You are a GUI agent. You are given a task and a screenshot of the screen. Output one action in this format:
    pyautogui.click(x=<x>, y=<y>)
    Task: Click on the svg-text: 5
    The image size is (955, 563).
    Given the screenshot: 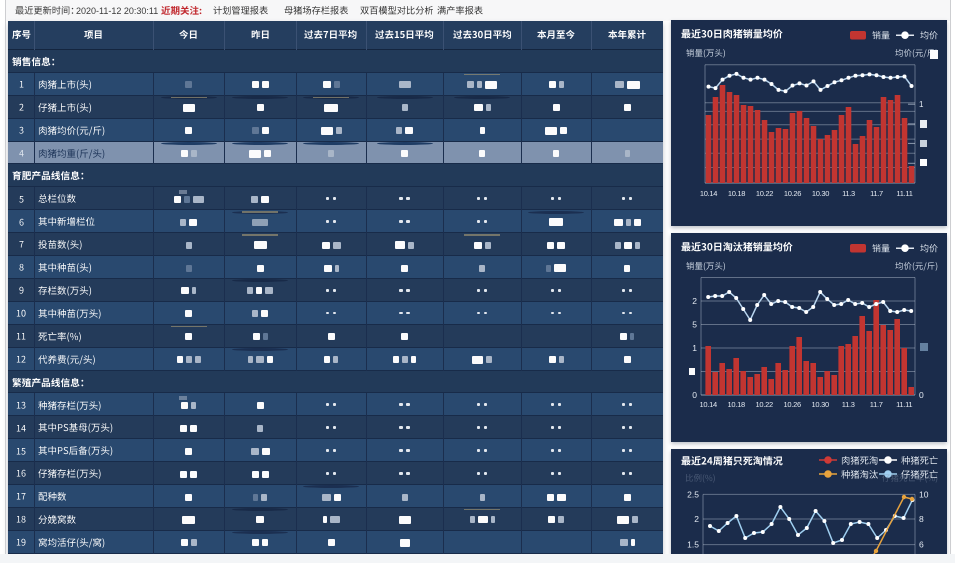 What is the action you would take?
    pyautogui.click(x=694, y=325)
    